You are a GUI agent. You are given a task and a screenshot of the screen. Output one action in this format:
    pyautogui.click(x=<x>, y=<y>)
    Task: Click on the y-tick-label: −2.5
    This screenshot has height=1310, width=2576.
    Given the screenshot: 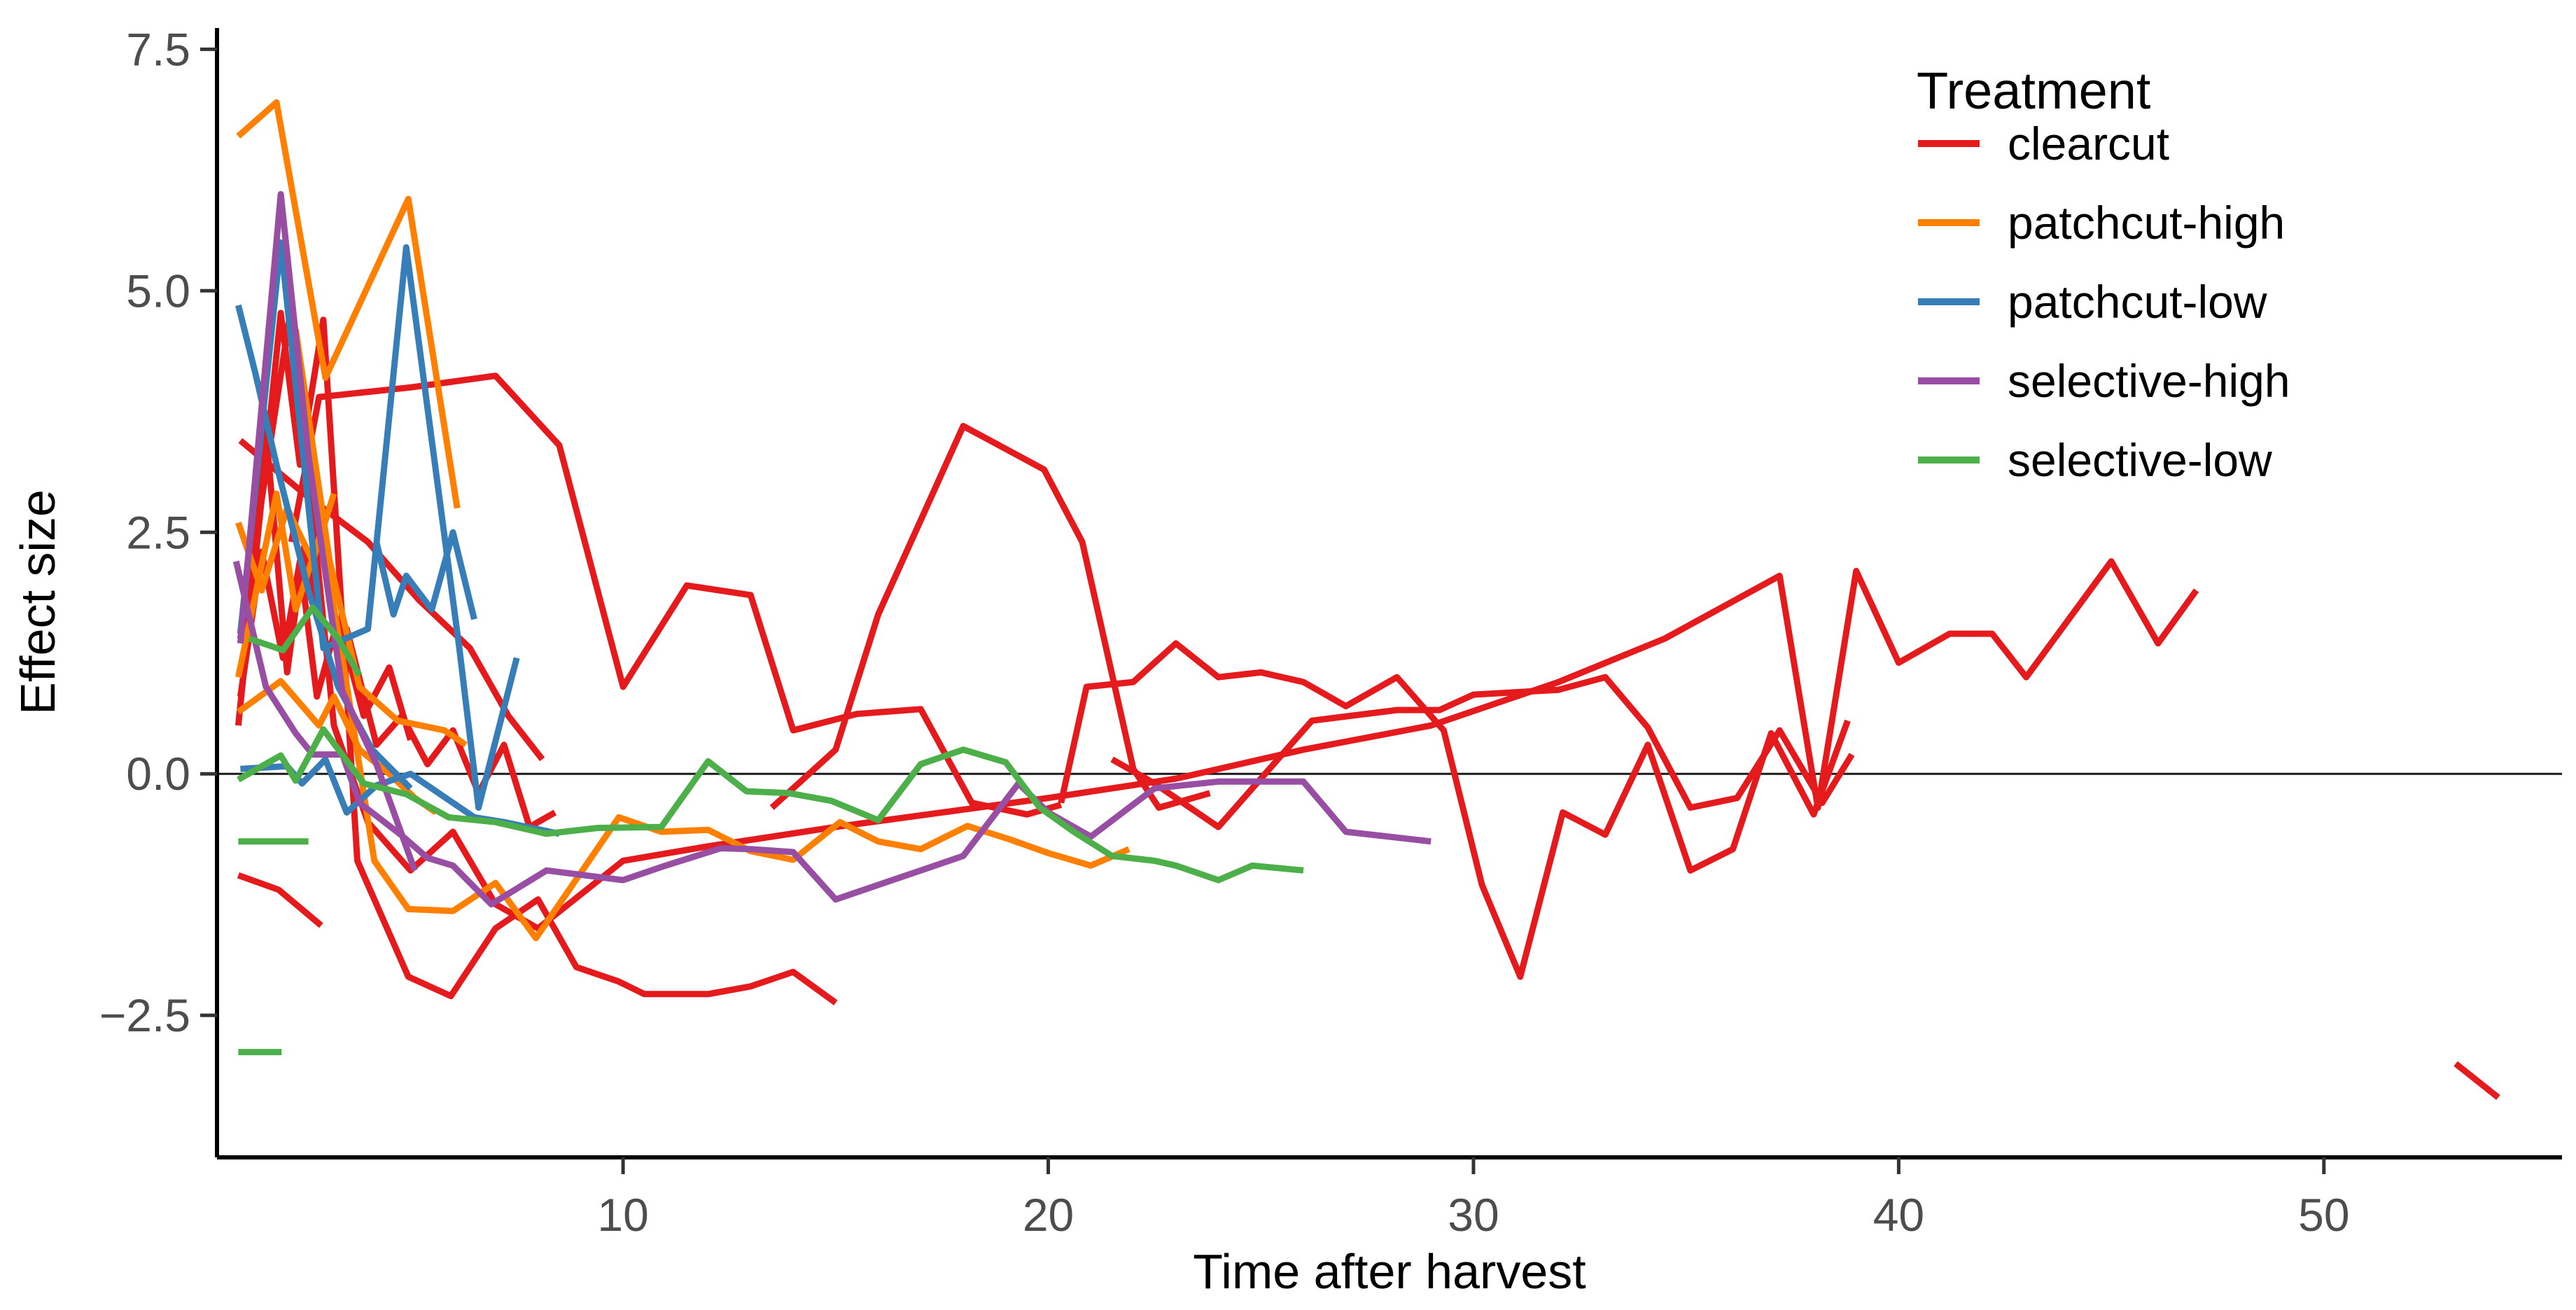 What is the action you would take?
    pyautogui.click(x=144, y=1015)
    